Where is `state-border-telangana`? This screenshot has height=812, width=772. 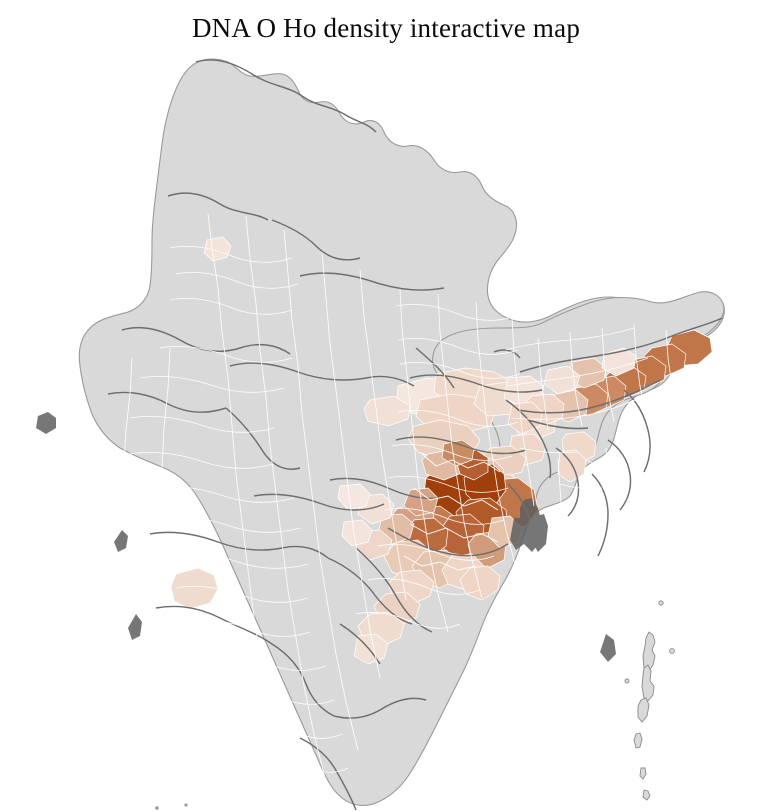 state-border-telangana is located at coordinates (370, 591).